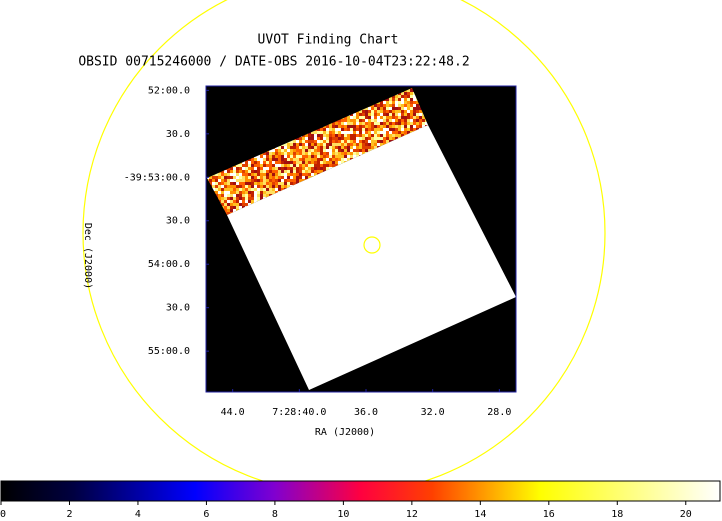 This screenshot has width=722, height=521. Describe the element at coordinates (69, 514) in the screenshot. I see `colorbar-tick-label: 2` at that location.